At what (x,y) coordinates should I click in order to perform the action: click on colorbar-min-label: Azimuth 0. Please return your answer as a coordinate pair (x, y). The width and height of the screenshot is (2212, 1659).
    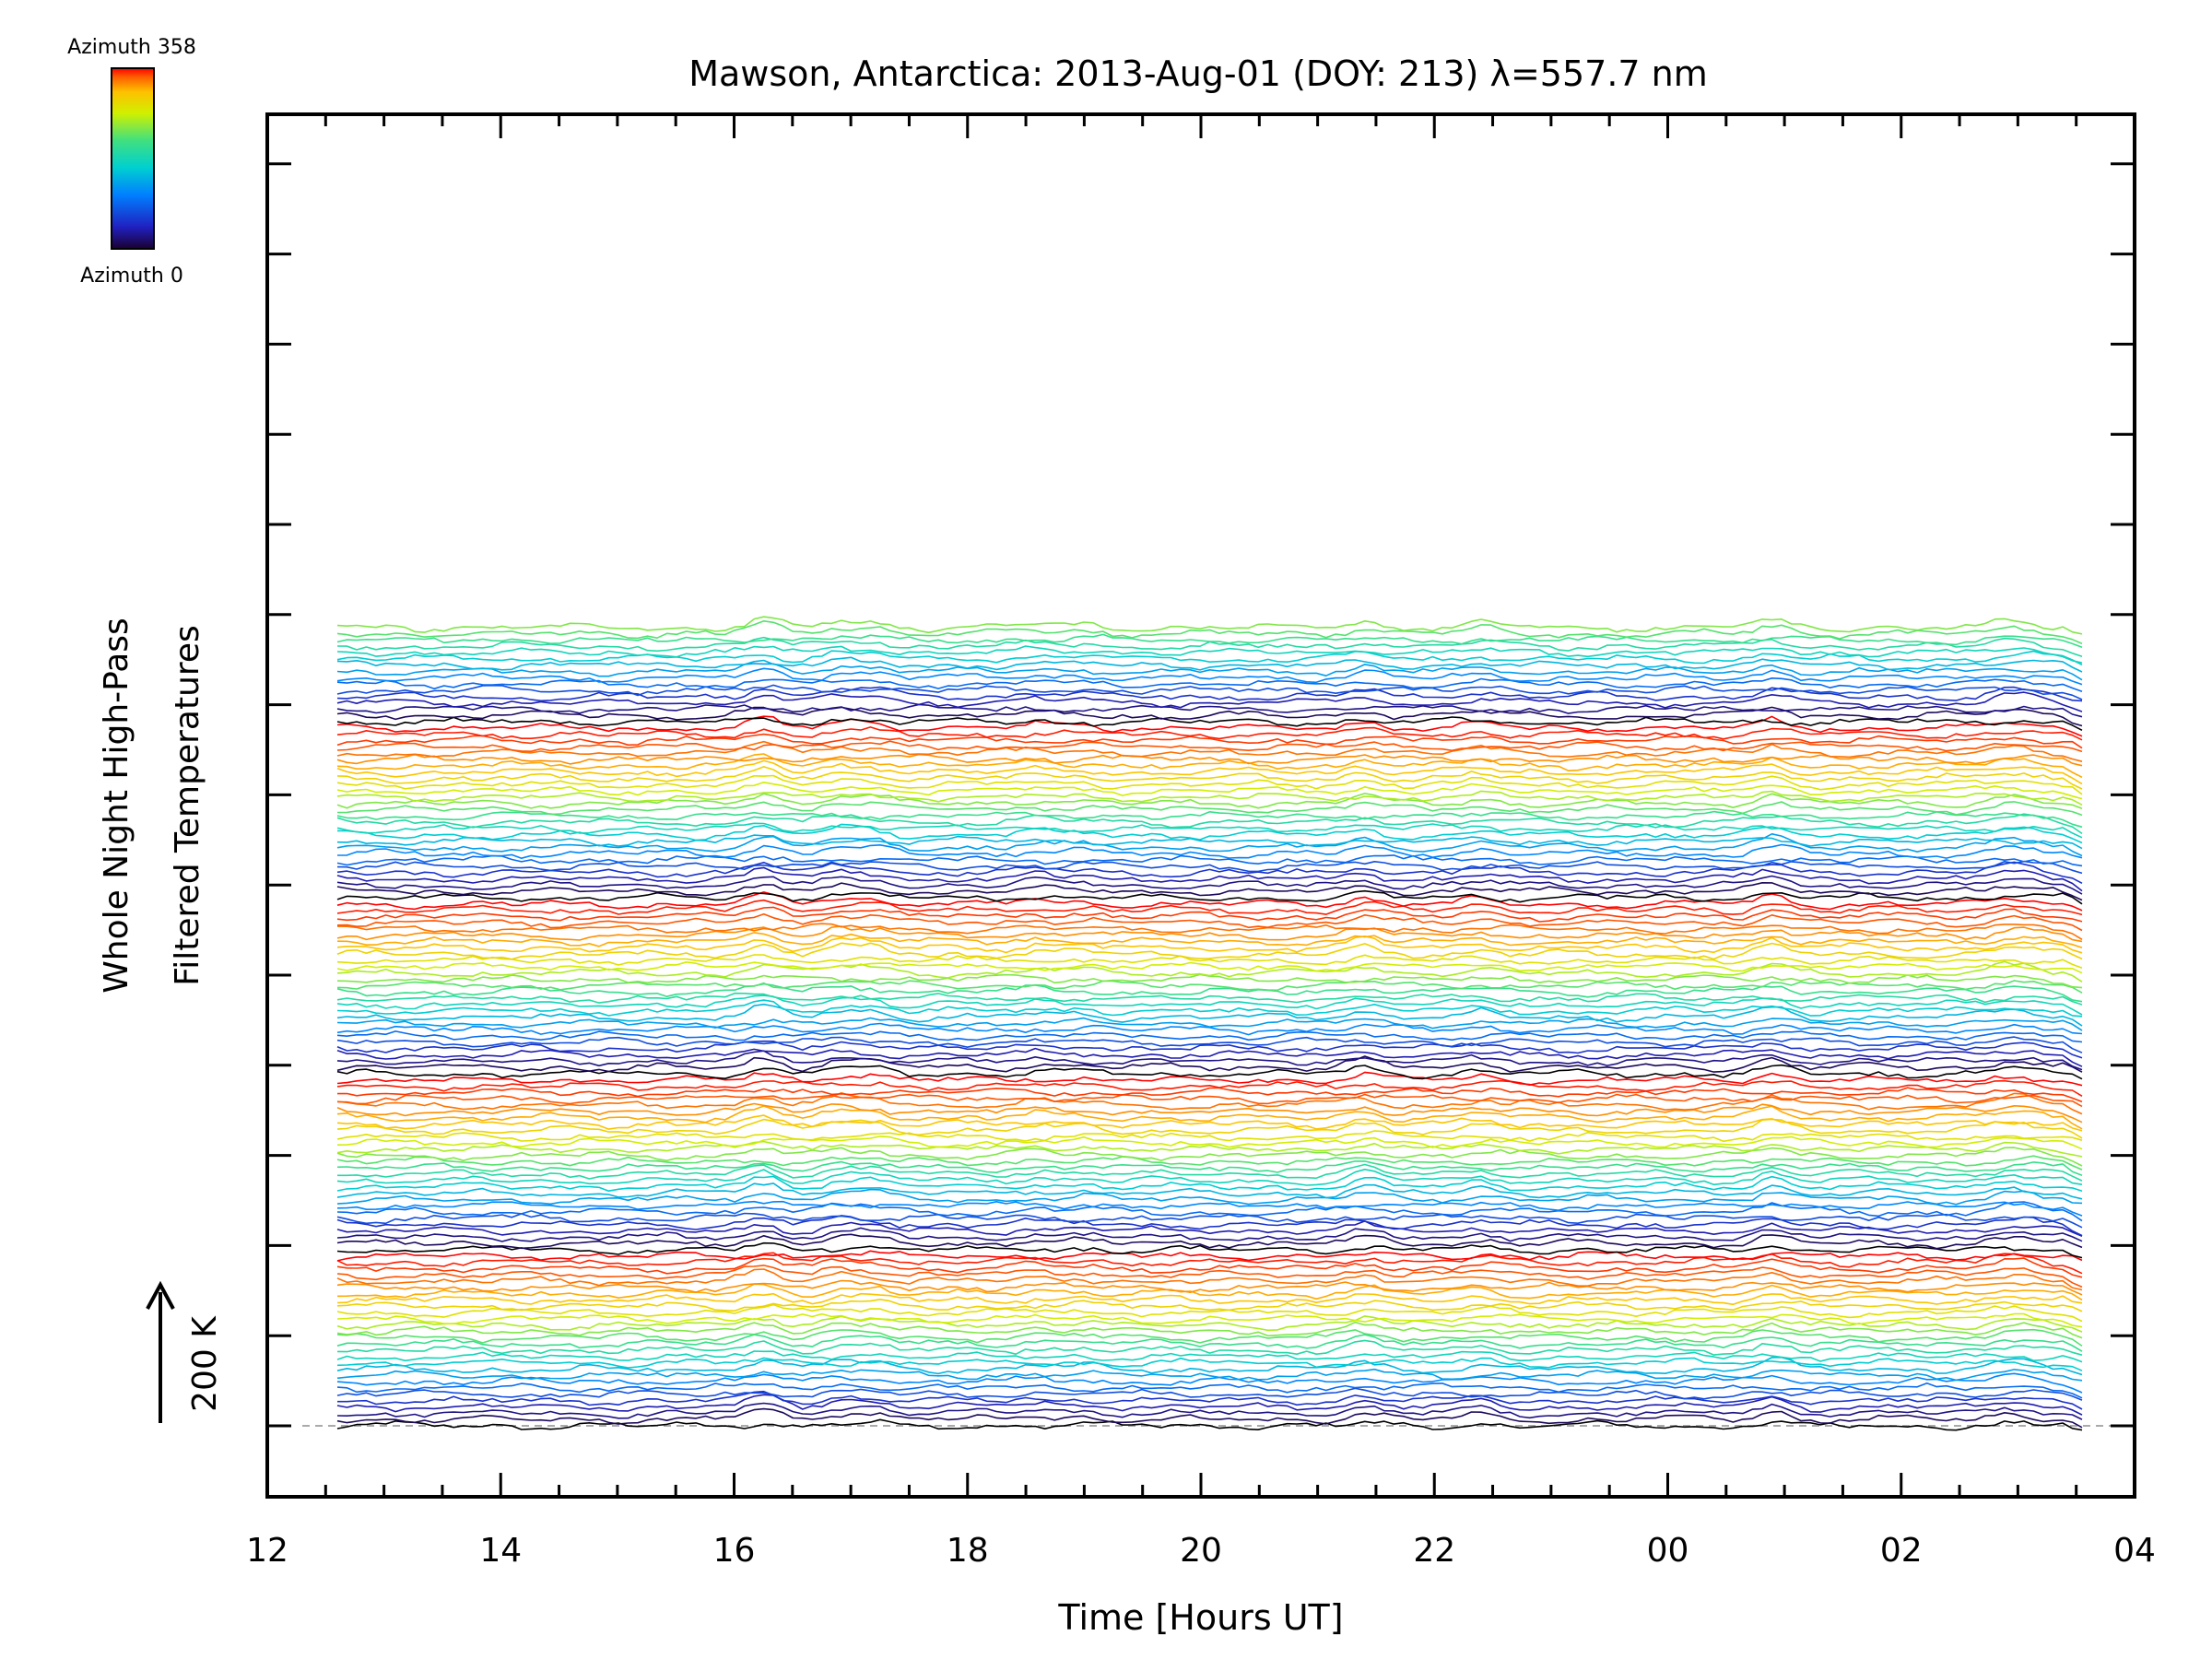
    Looking at the image, I should click on (131, 276).